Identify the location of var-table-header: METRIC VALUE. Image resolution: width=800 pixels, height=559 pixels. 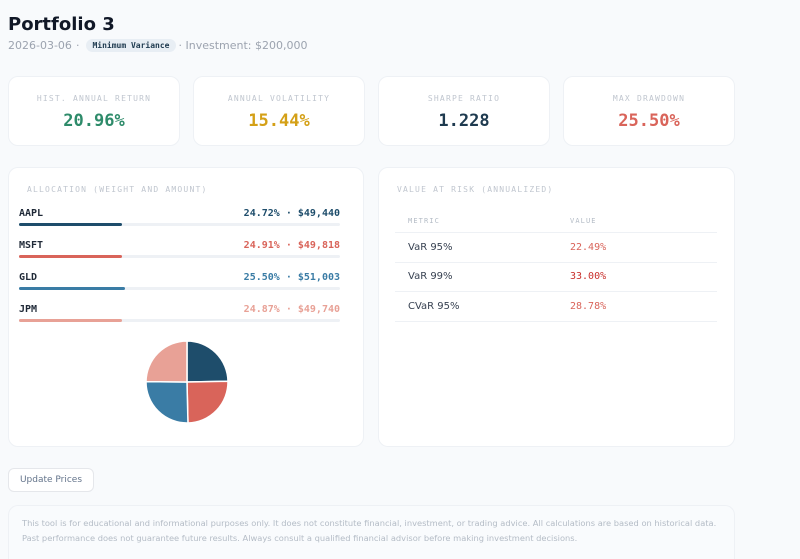
(556, 221).